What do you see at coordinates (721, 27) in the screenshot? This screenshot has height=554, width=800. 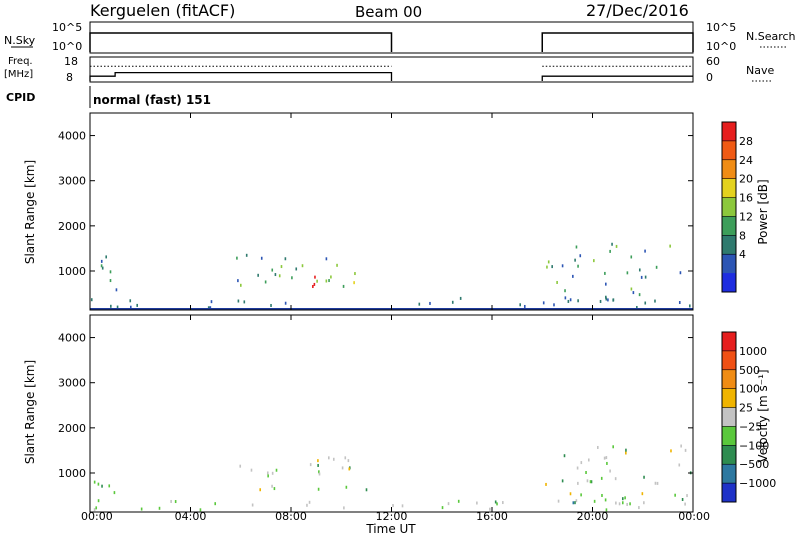 I see `nsearch-tick-top: 10^5` at bounding box center [721, 27].